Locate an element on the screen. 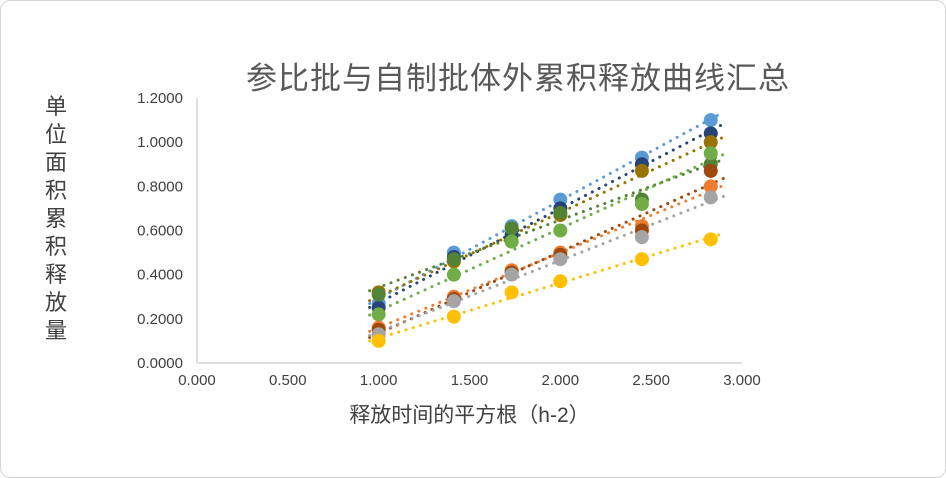  y-tick-label: 0.0000 is located at coordinates (160, 363).